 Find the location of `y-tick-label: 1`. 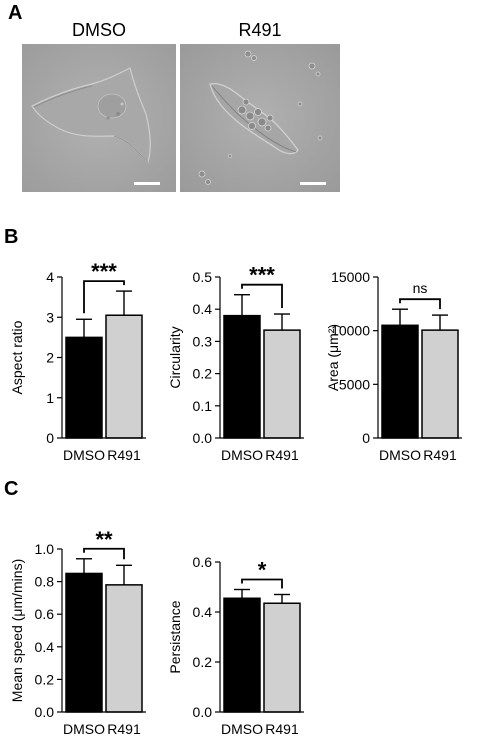

y-tick-label: 1 is located at coordinates (50, 398).